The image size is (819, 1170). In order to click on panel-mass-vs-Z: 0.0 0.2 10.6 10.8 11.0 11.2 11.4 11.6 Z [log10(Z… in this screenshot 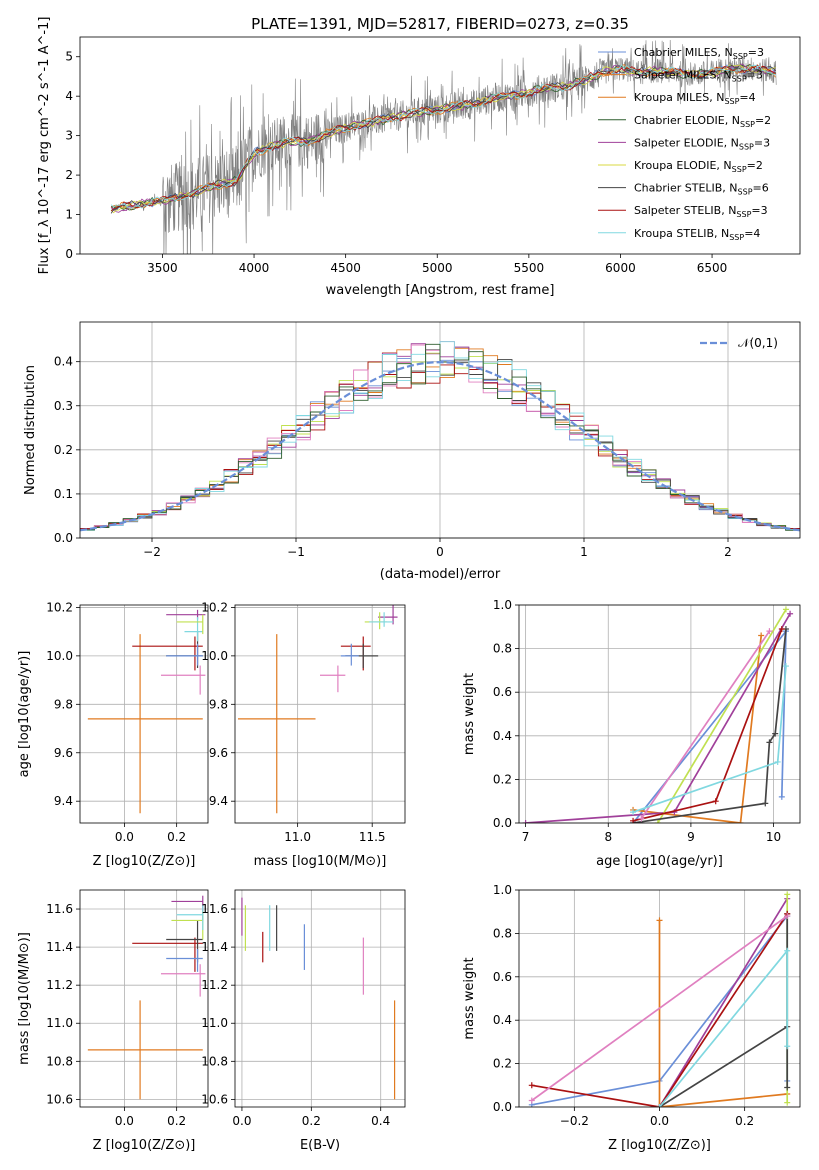, I will do `click(113, 1021)`.